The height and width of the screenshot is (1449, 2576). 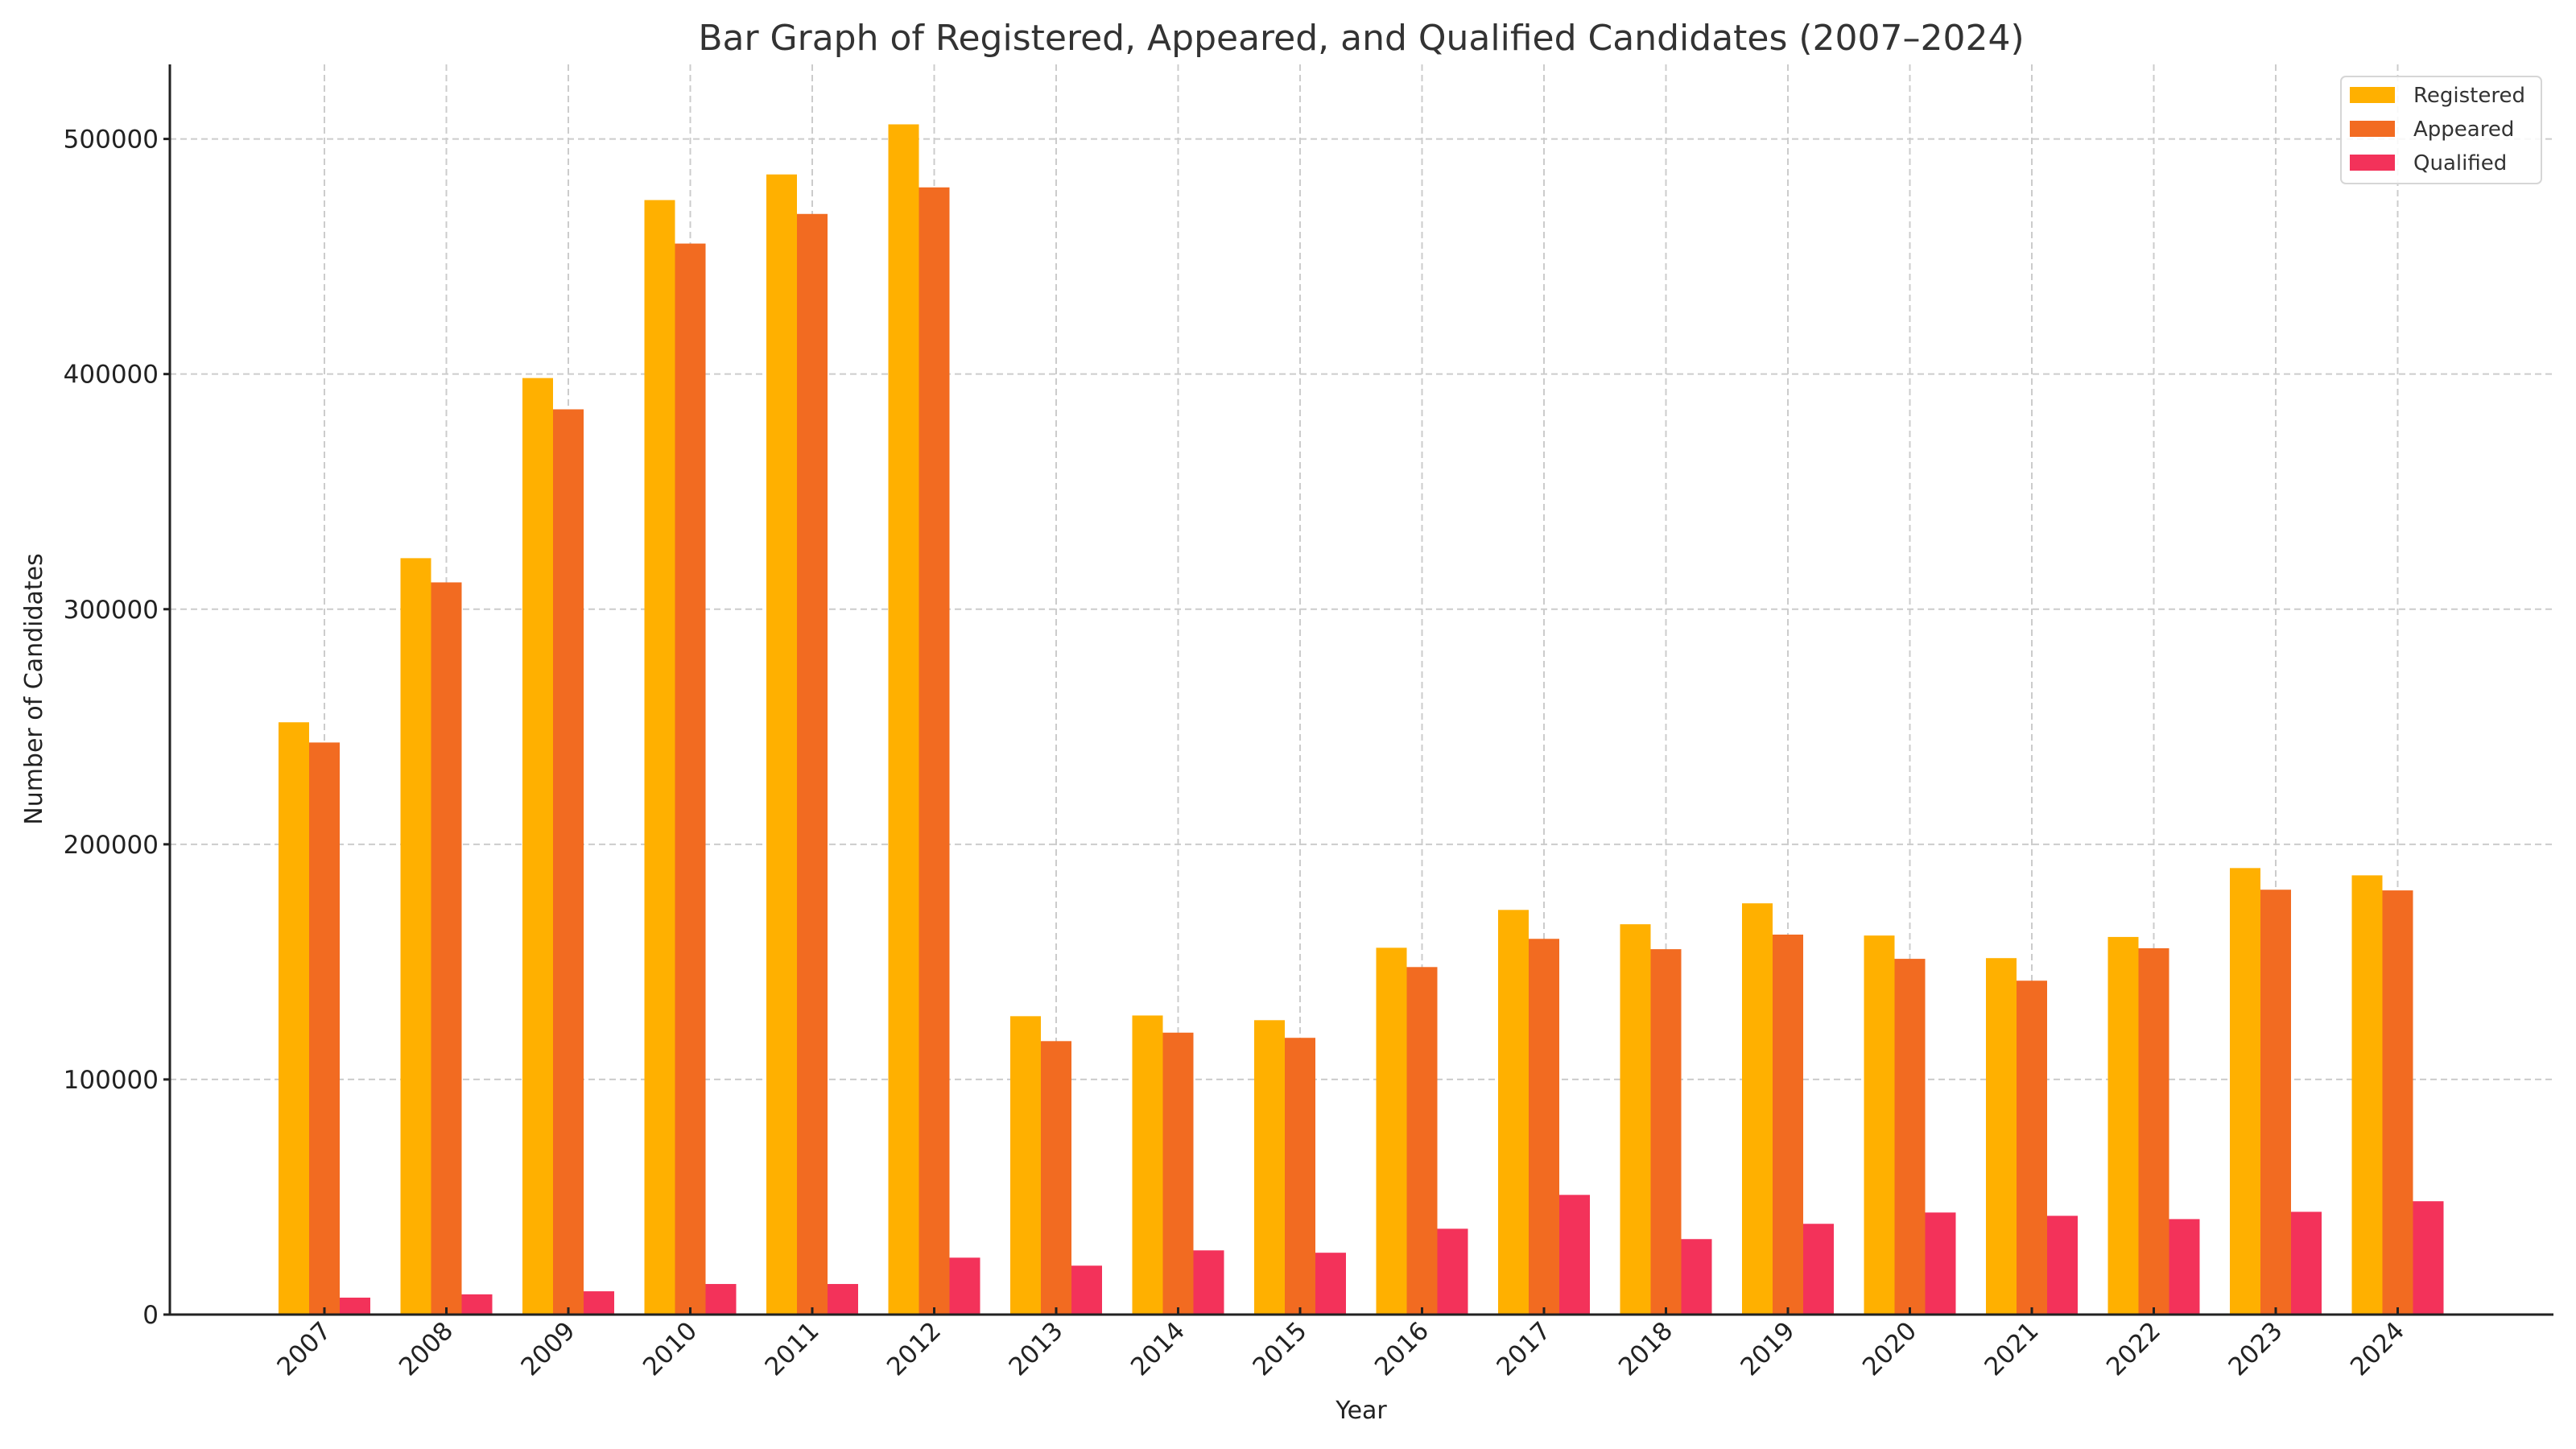 I want to click on bar-qualified-2018, so click(x=1696, y=1277).